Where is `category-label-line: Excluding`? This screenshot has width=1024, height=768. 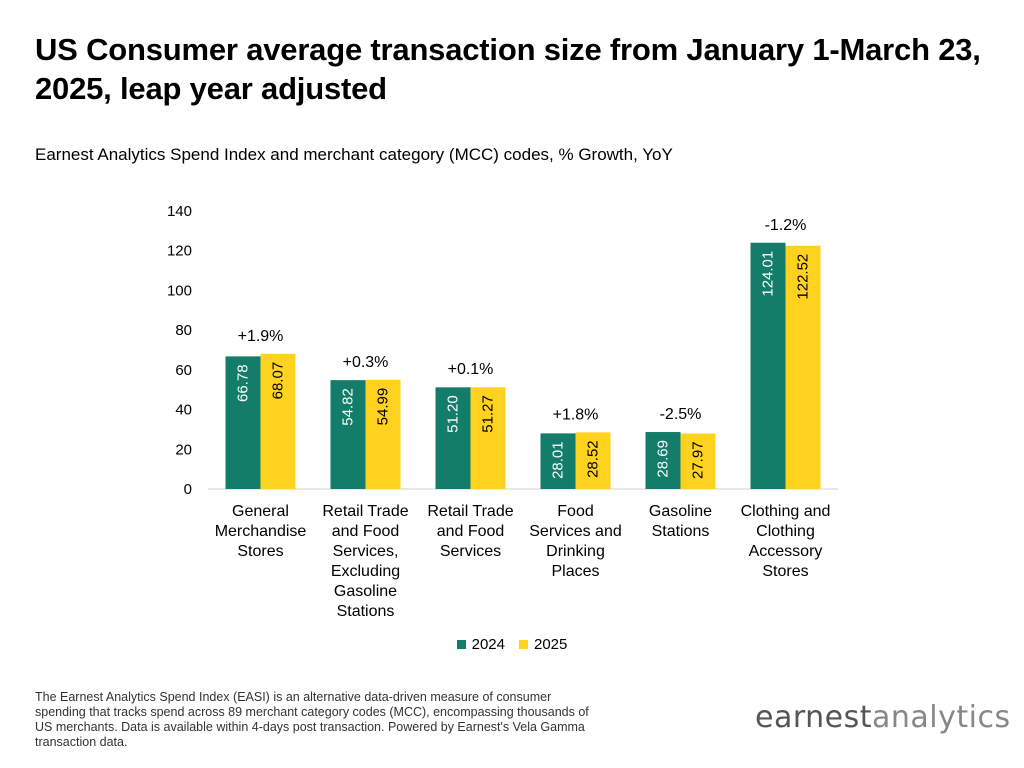 category-label-line: Excluding is located at coordinates (365, 571).